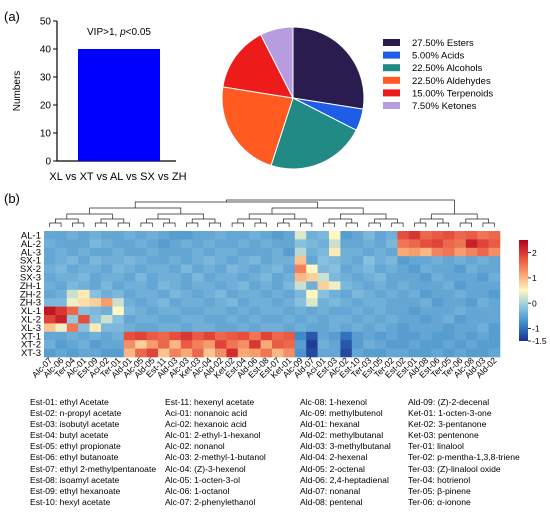 The image size is (550, 515). I want to click on key-entry: Est-11: hexenyl acetate, so click(210, 402).